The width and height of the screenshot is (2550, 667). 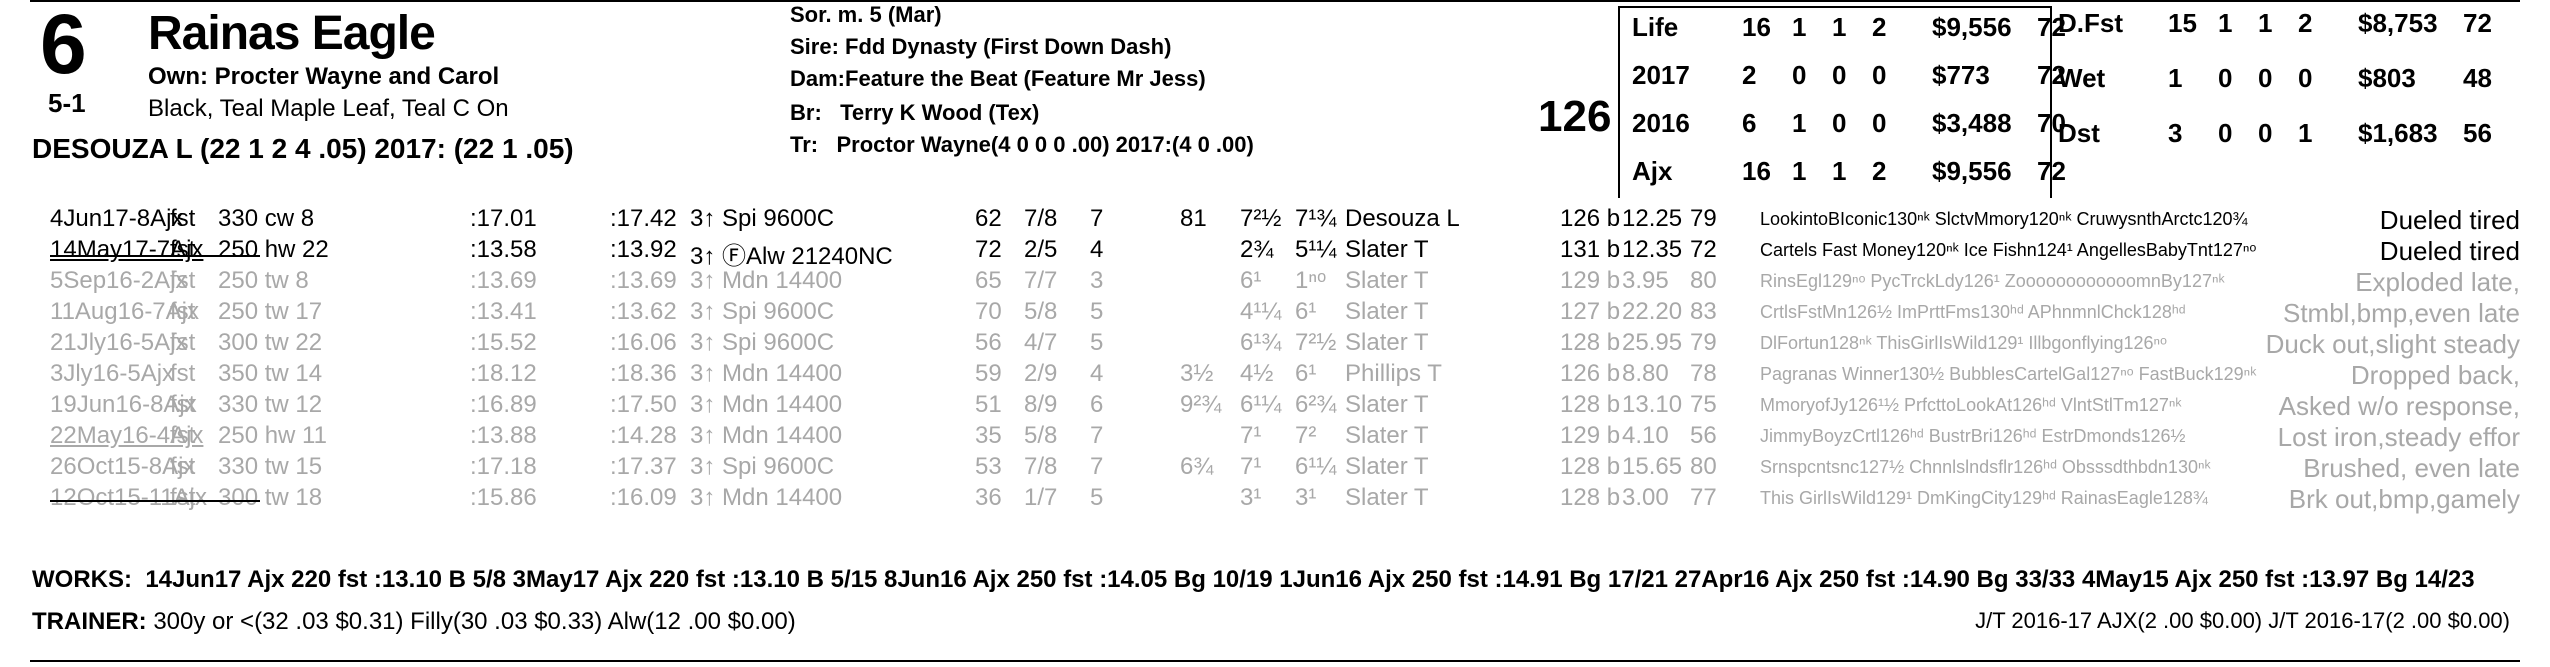 I want to click on record-earn: $9,556, so click(x=1972, y=27).